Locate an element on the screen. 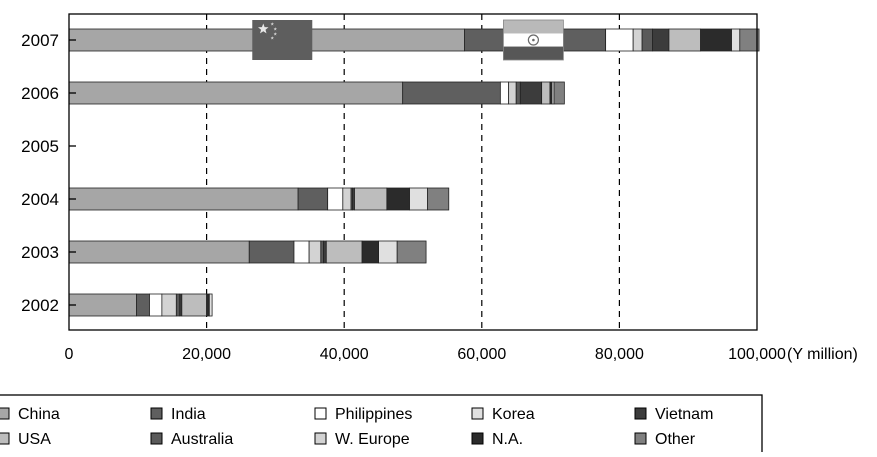 This screenshot has height=457, width=877. bar-segment-2007-philippines is located at coordinates (619, 40).